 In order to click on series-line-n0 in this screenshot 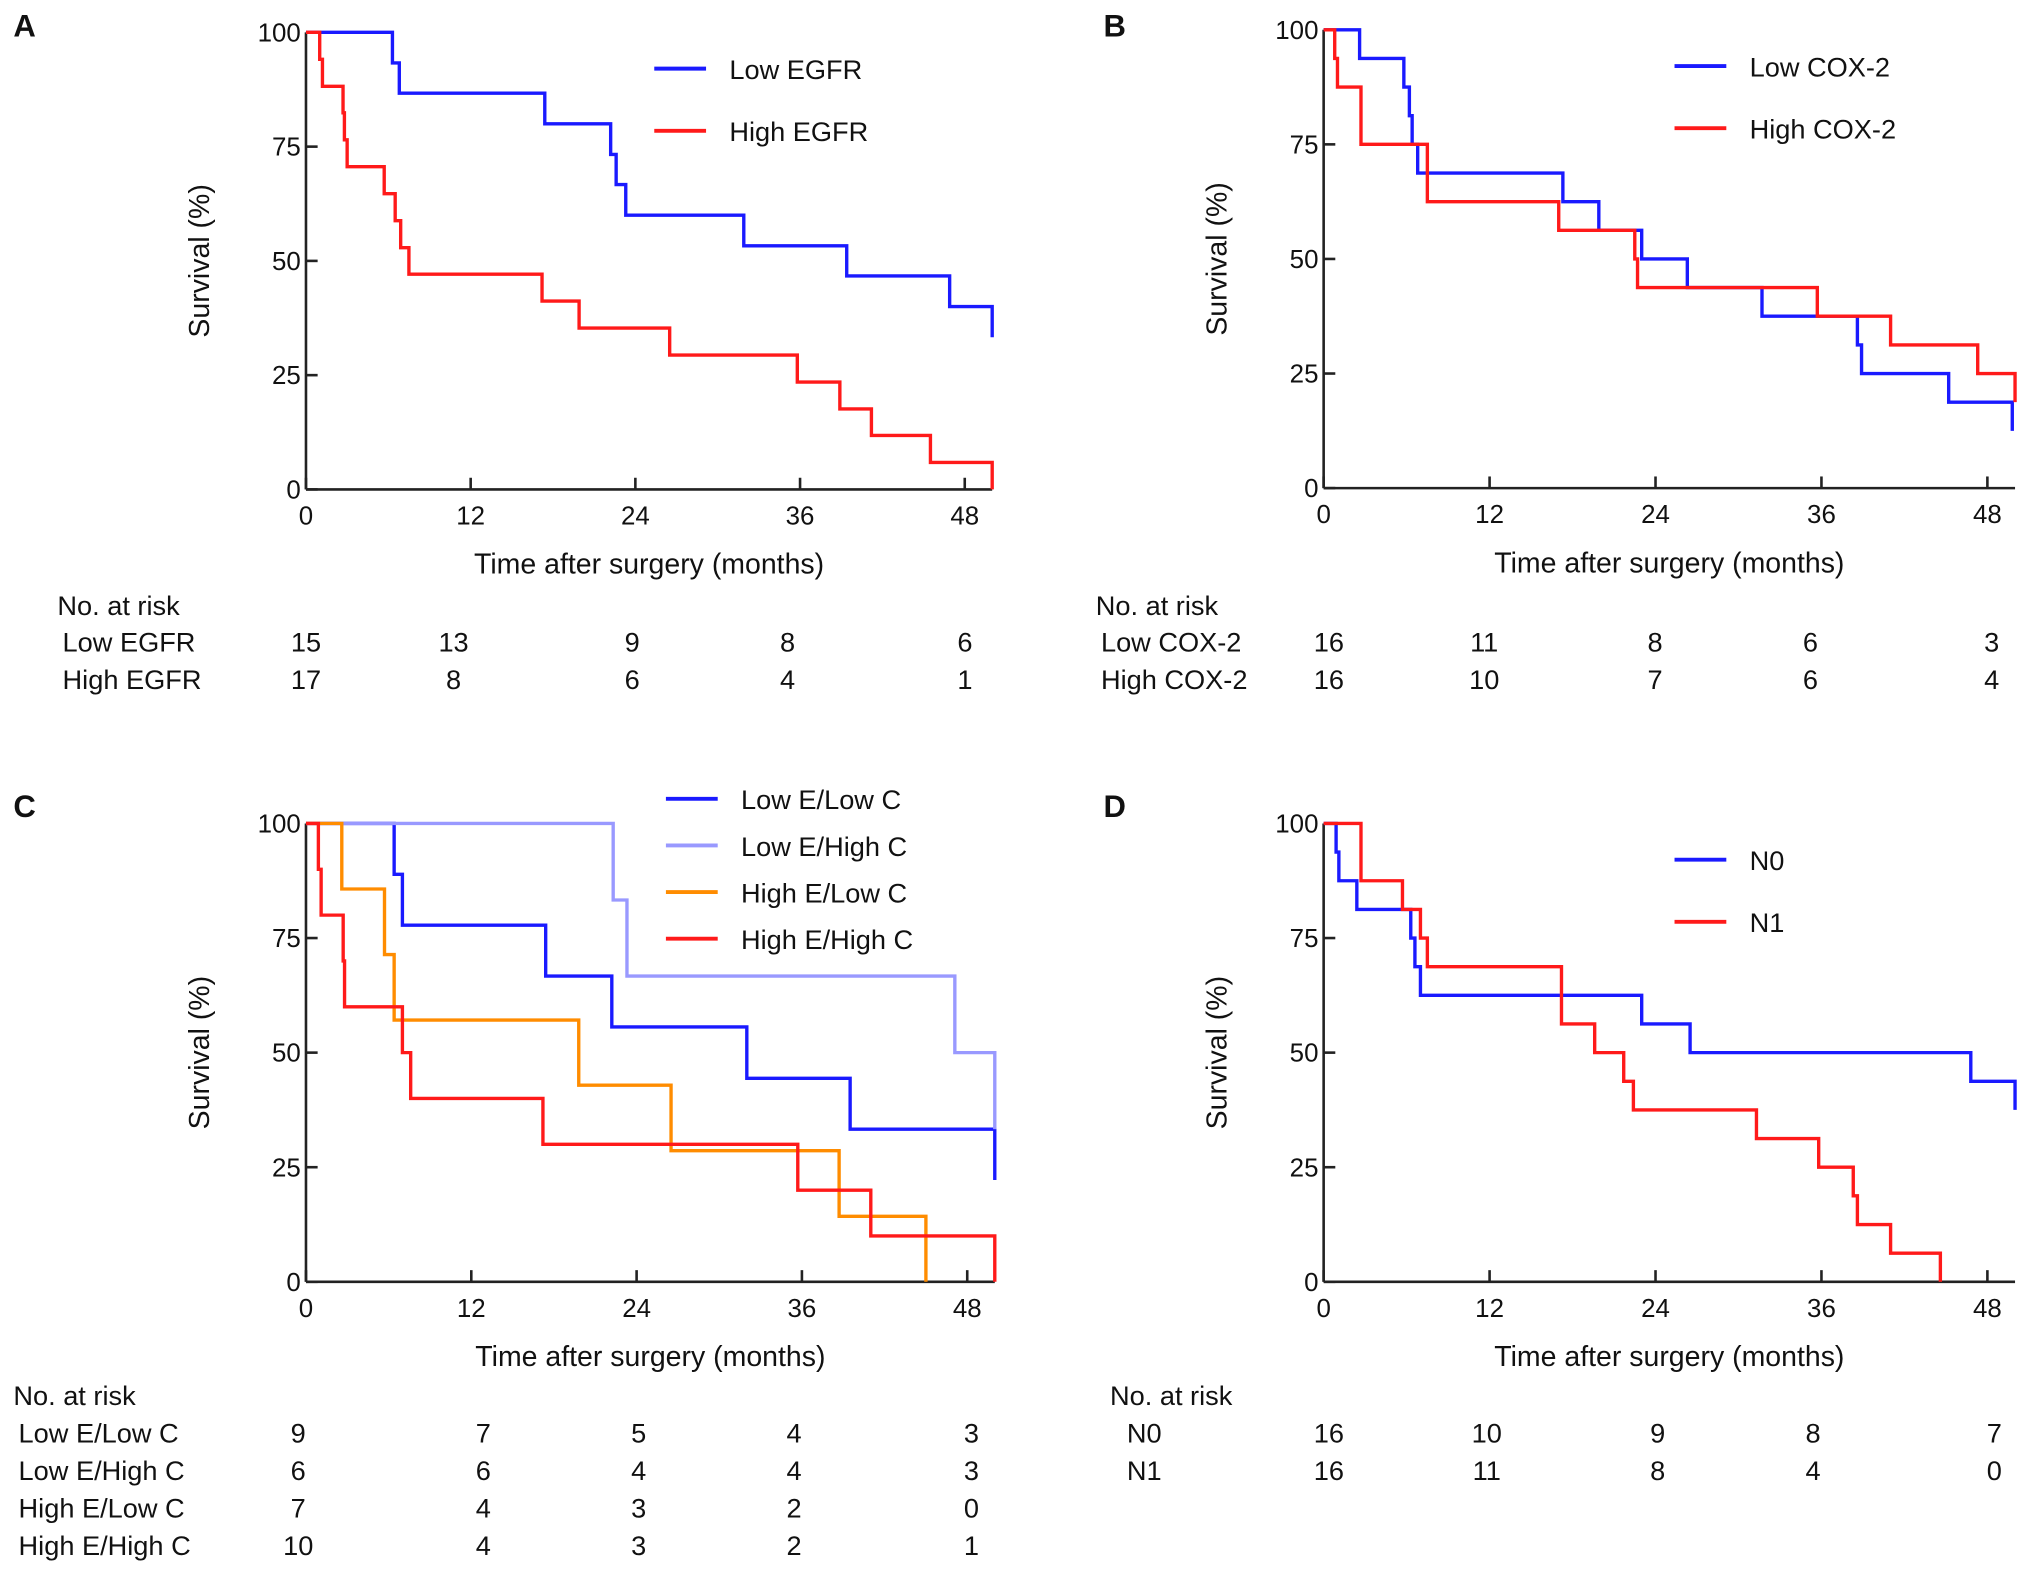, I will do `click(1670, 965)`.